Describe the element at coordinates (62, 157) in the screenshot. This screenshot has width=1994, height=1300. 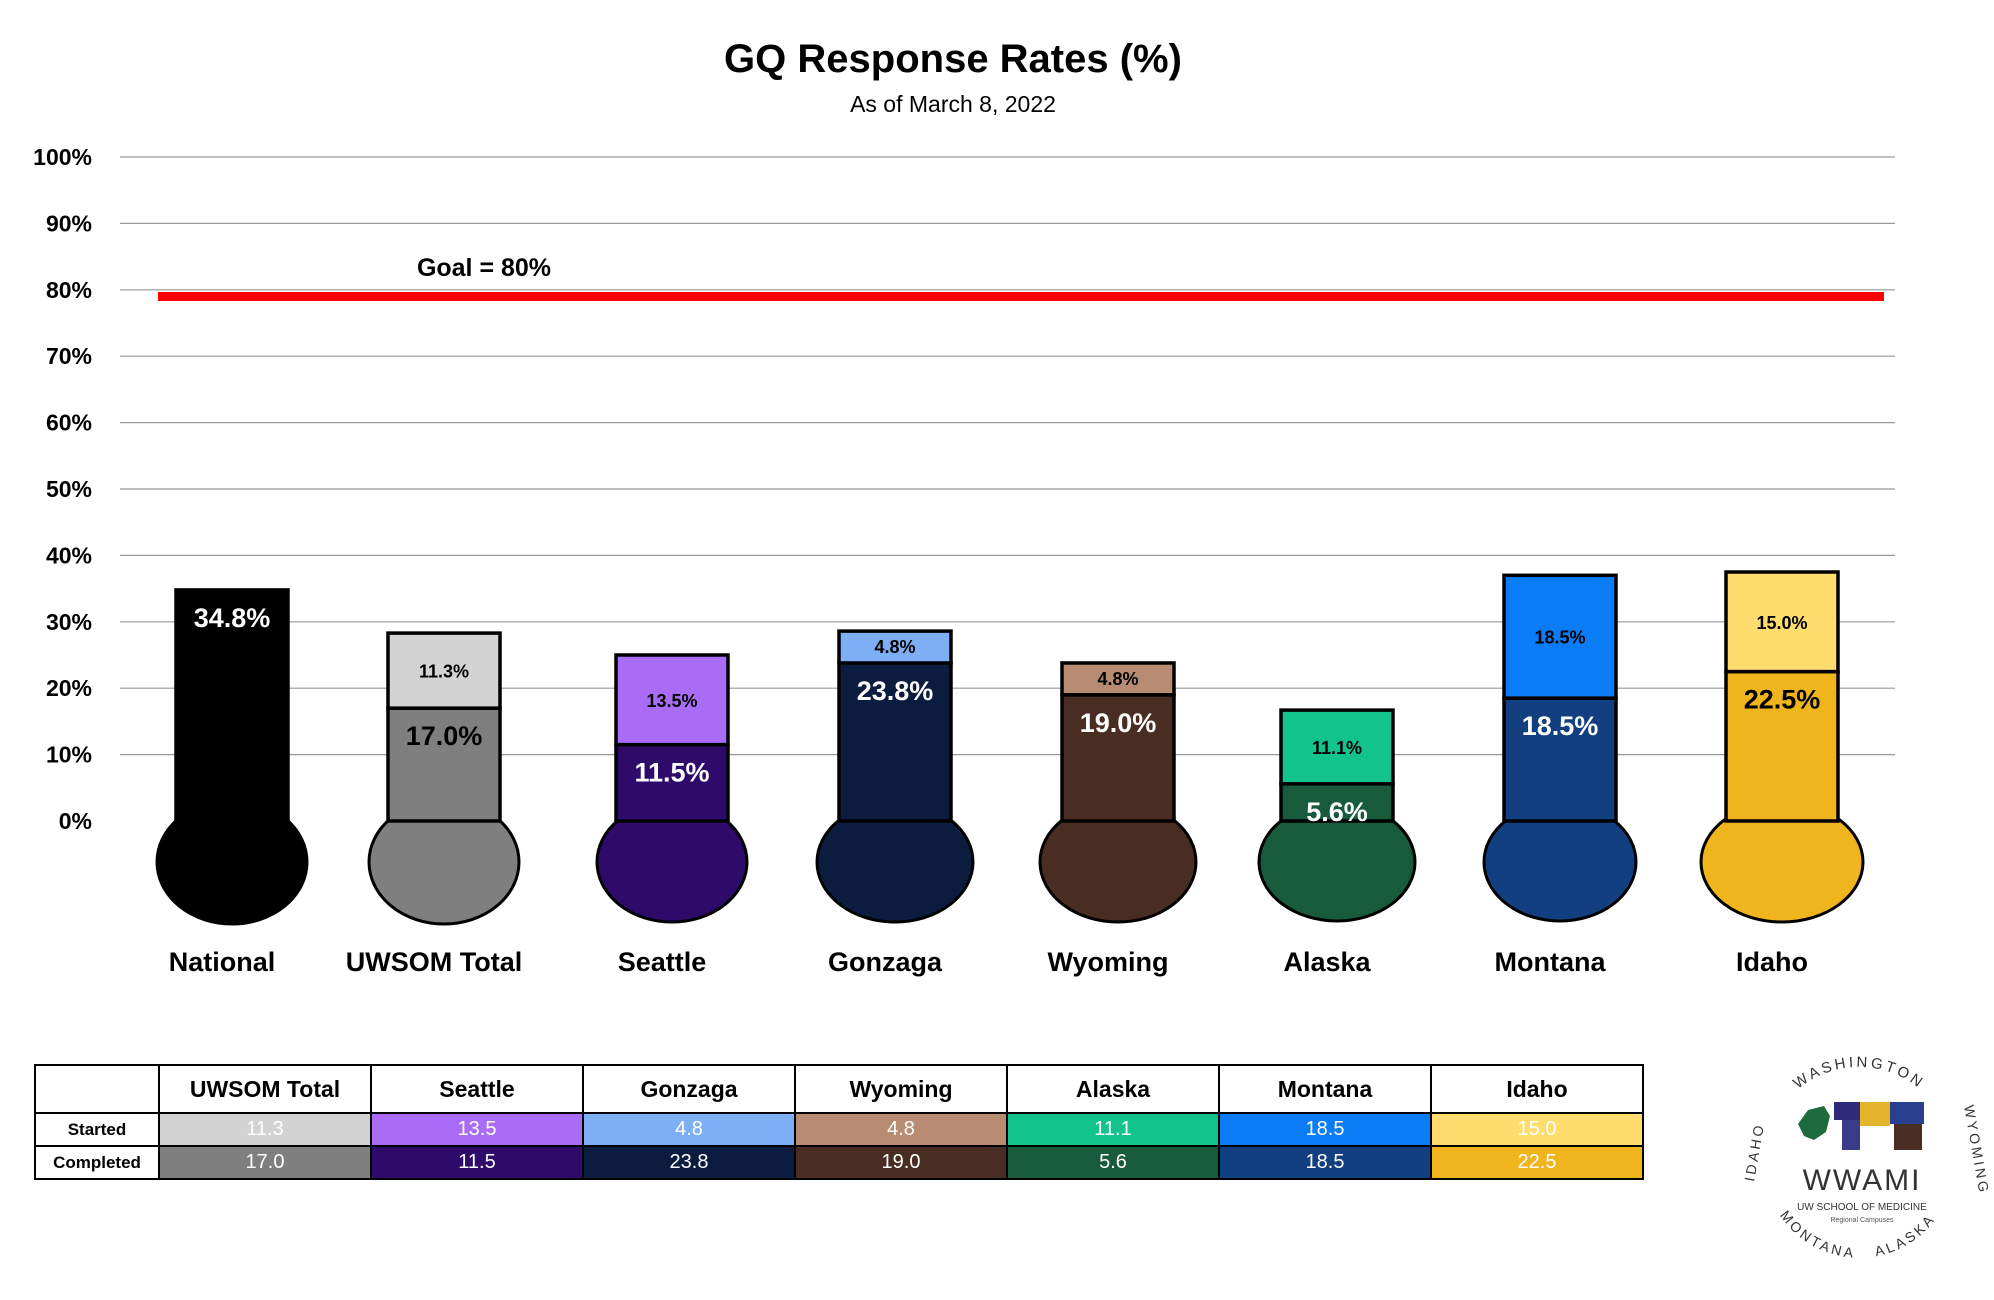
I see `y-tick-label: 100%` at that location.